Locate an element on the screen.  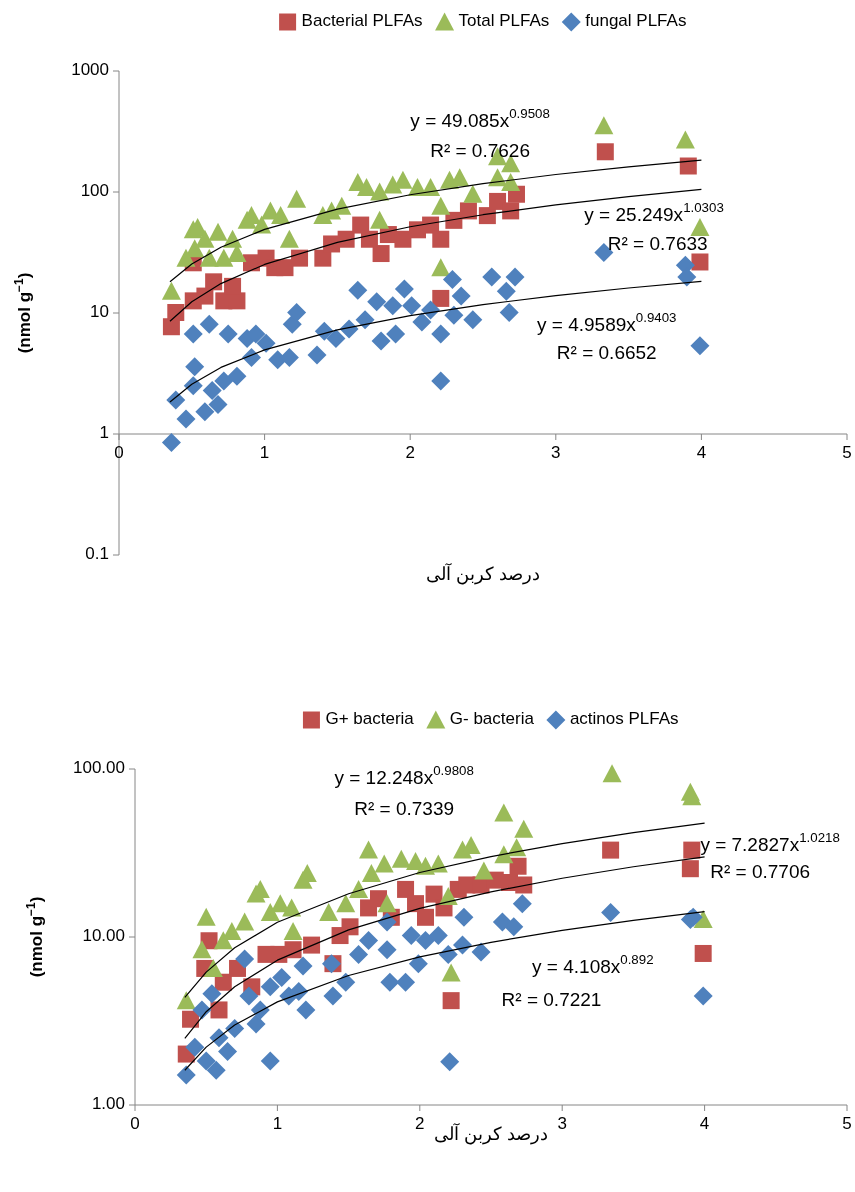
y-tick-label: 1000 is located at coordinates (90, 70).